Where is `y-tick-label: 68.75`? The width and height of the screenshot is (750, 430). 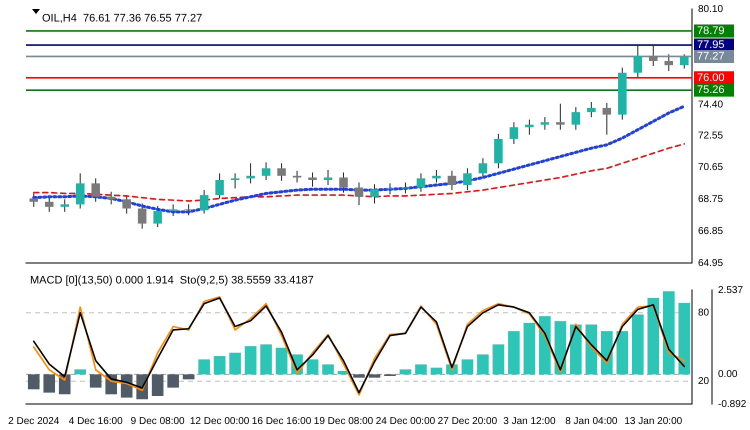
y-tick-label: 68.75 is located at coordinates (711, 200).